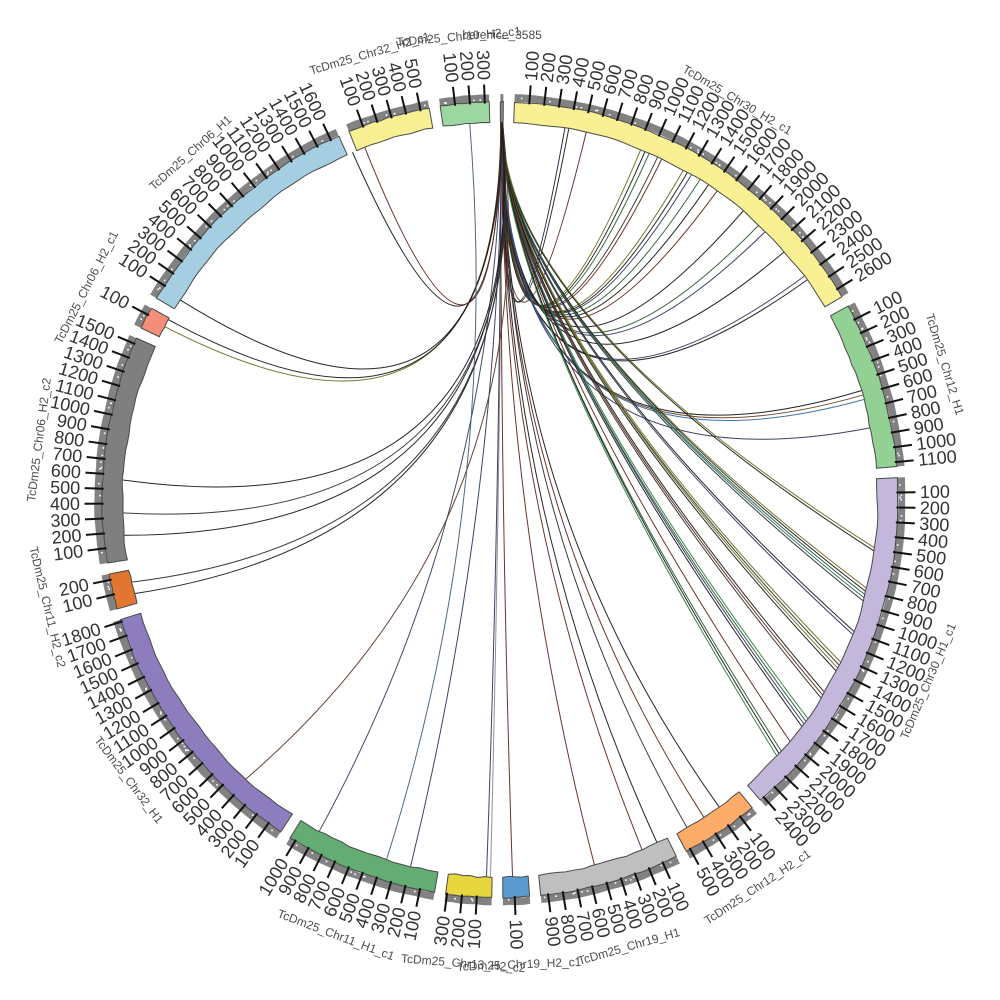  What do you see at coordinates (519, 964) in the screenshot?
I see `svg-text: TcDm25_Chr19_H2_c1` at bounding box center [519, 964].